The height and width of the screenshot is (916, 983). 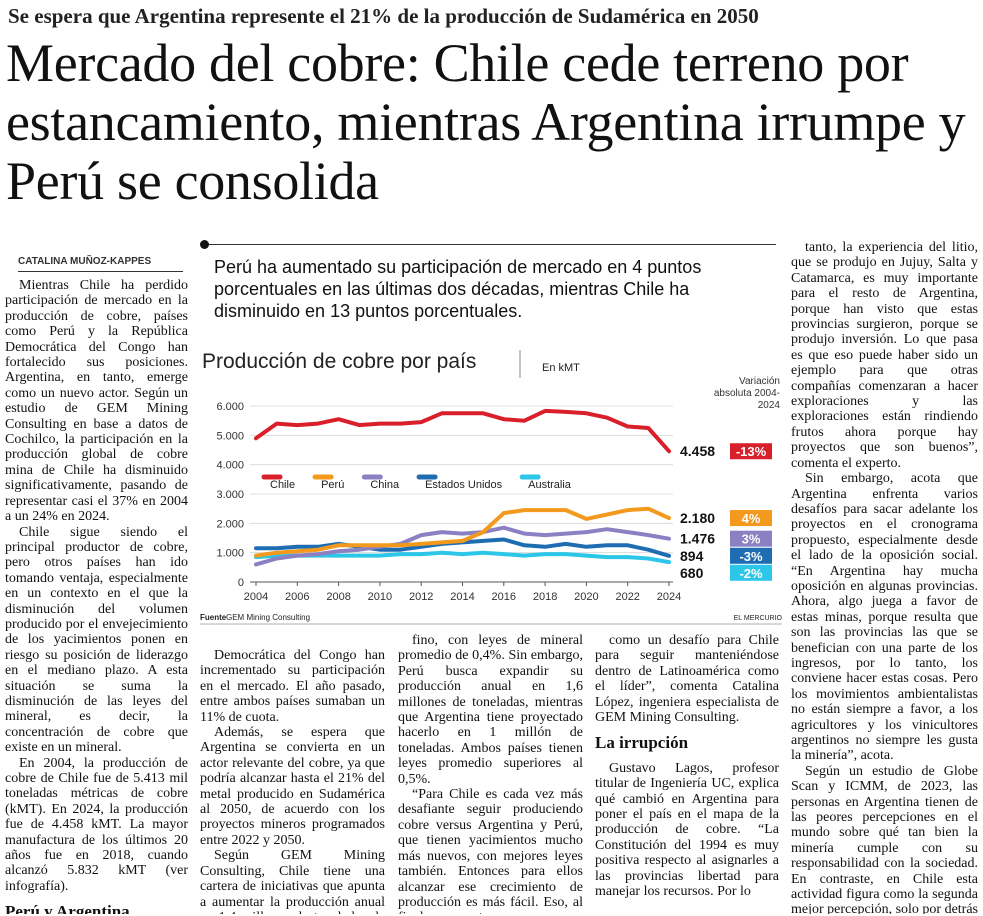 I want to click on deck-dot, so click(x=204, y=244).